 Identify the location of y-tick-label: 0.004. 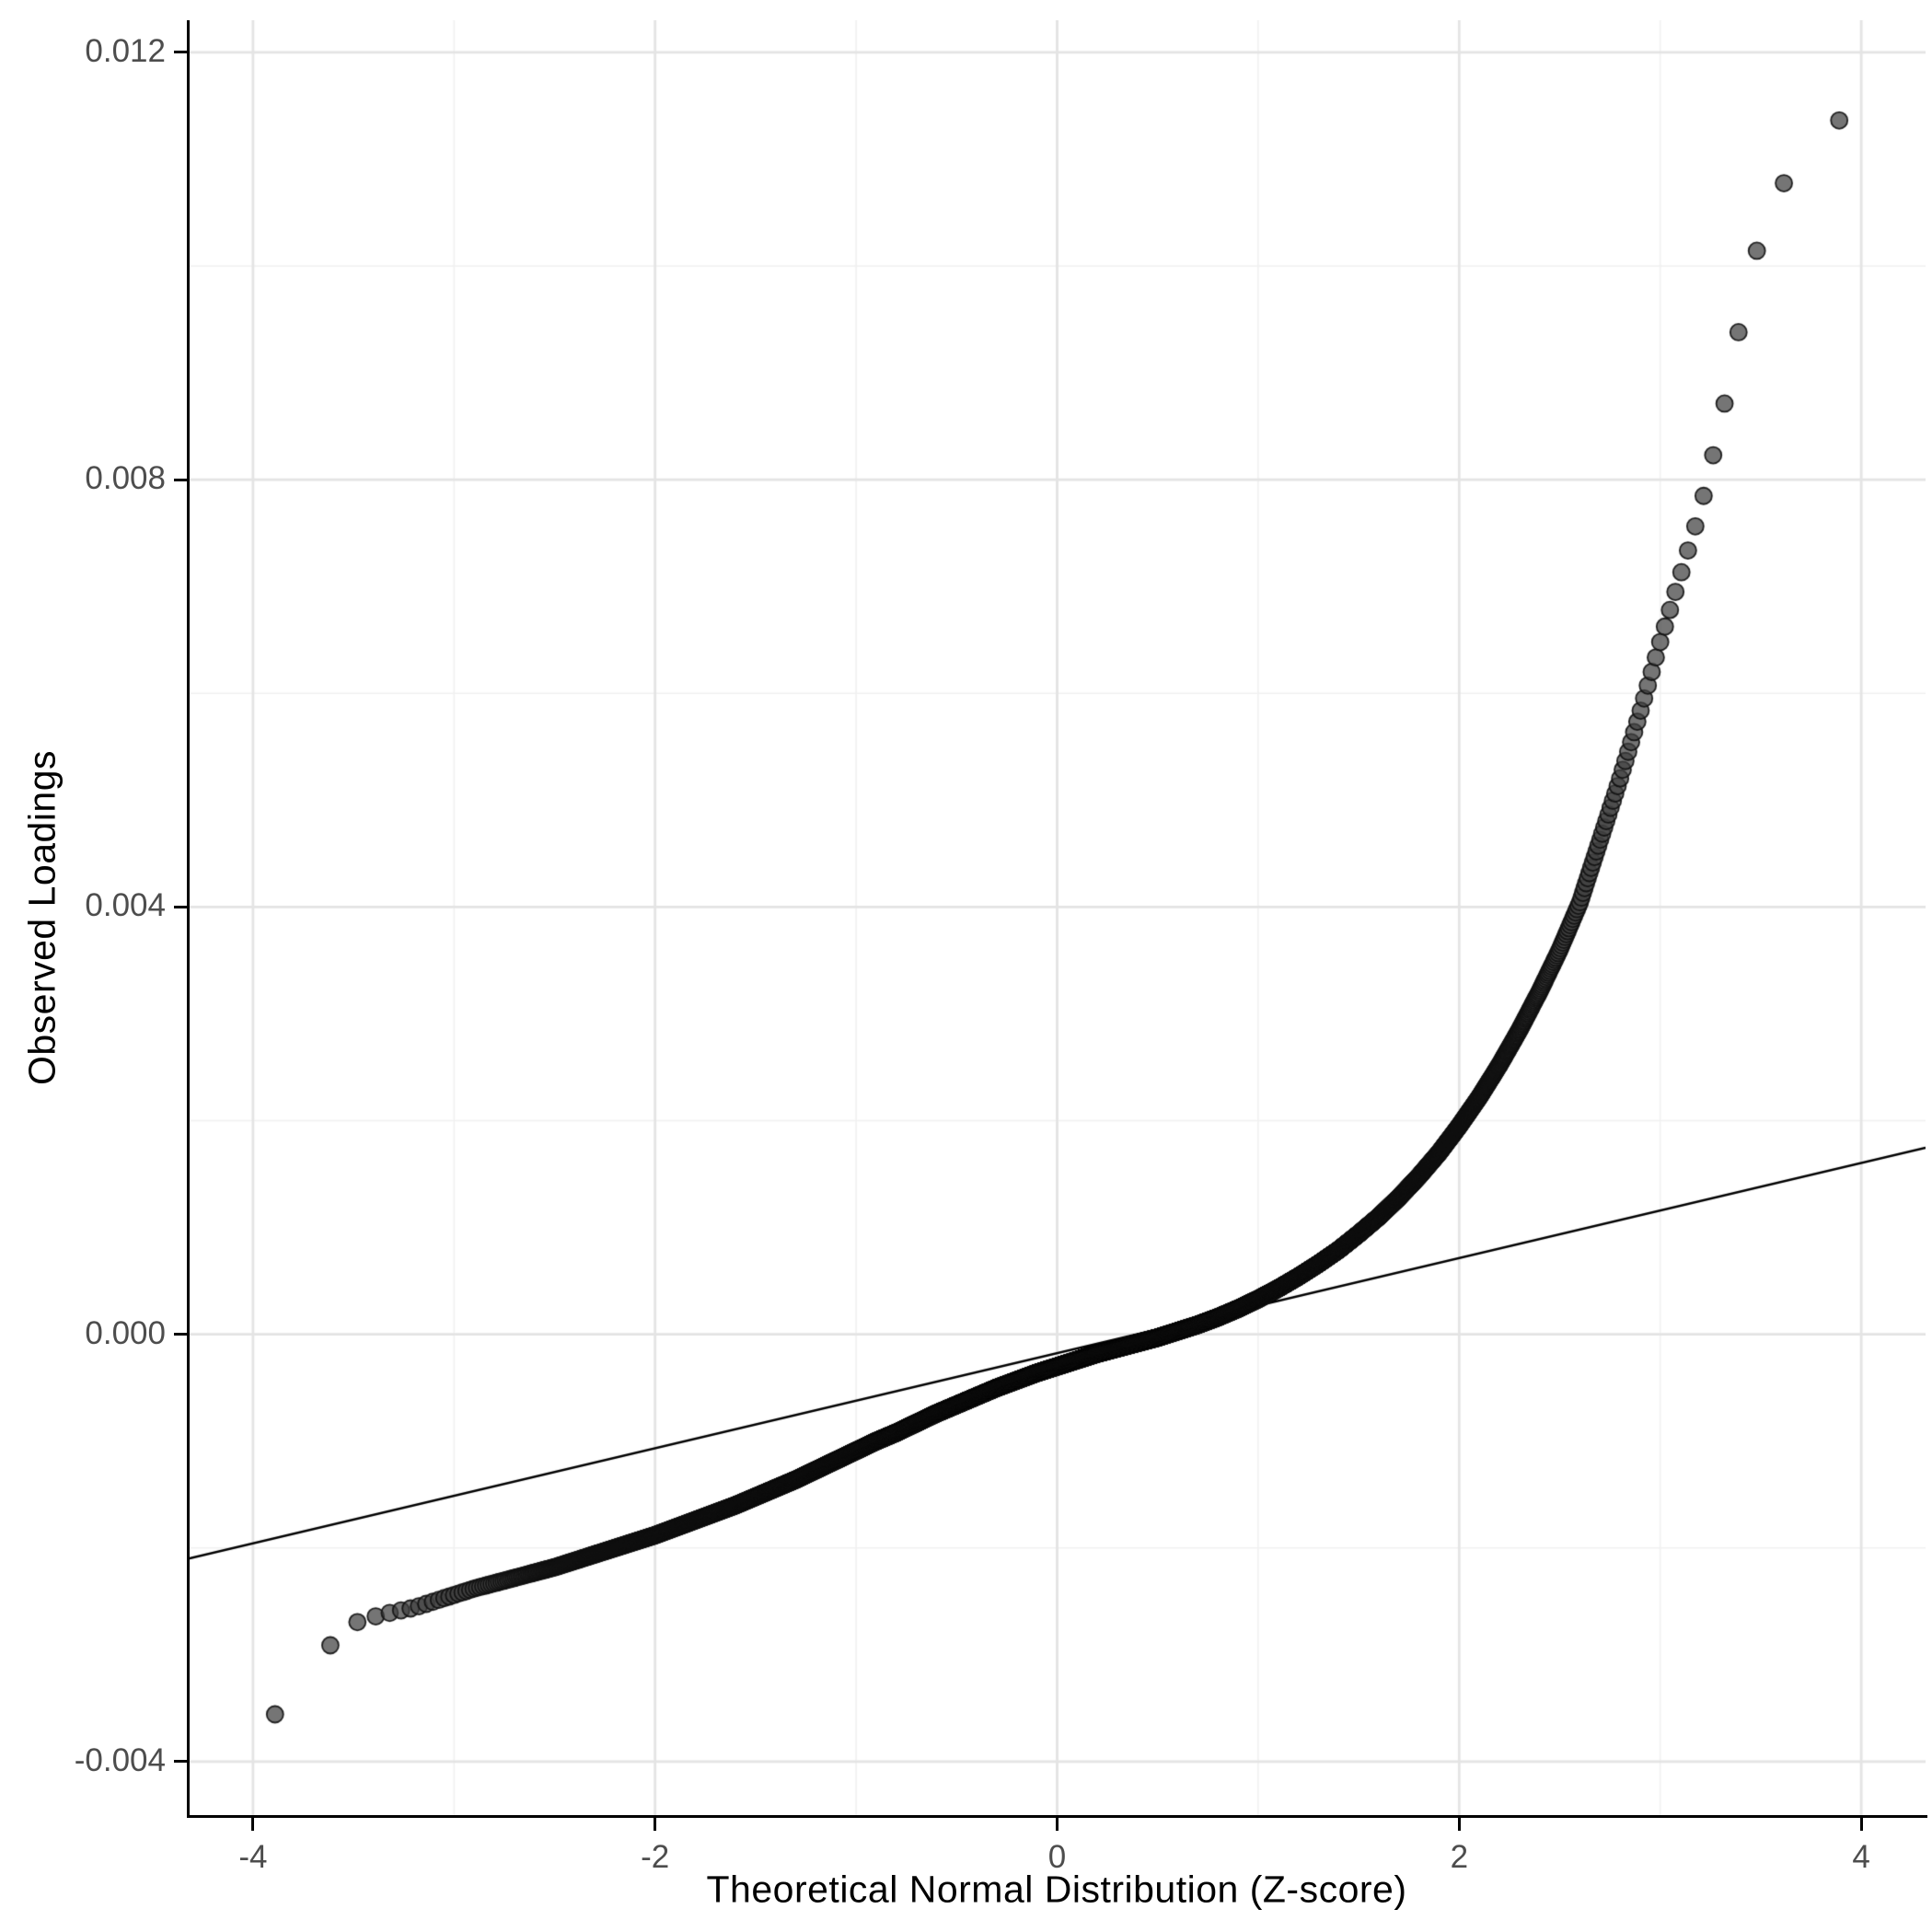
(126, 906).